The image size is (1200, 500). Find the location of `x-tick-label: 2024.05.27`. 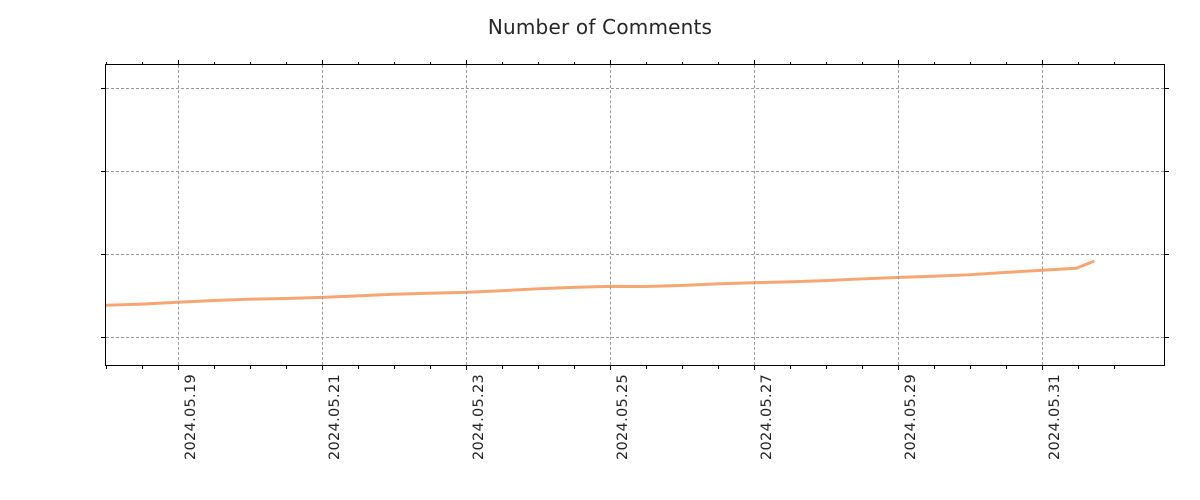

x-tick-label: 2024.05.27 is located at coordinates (767, 417).